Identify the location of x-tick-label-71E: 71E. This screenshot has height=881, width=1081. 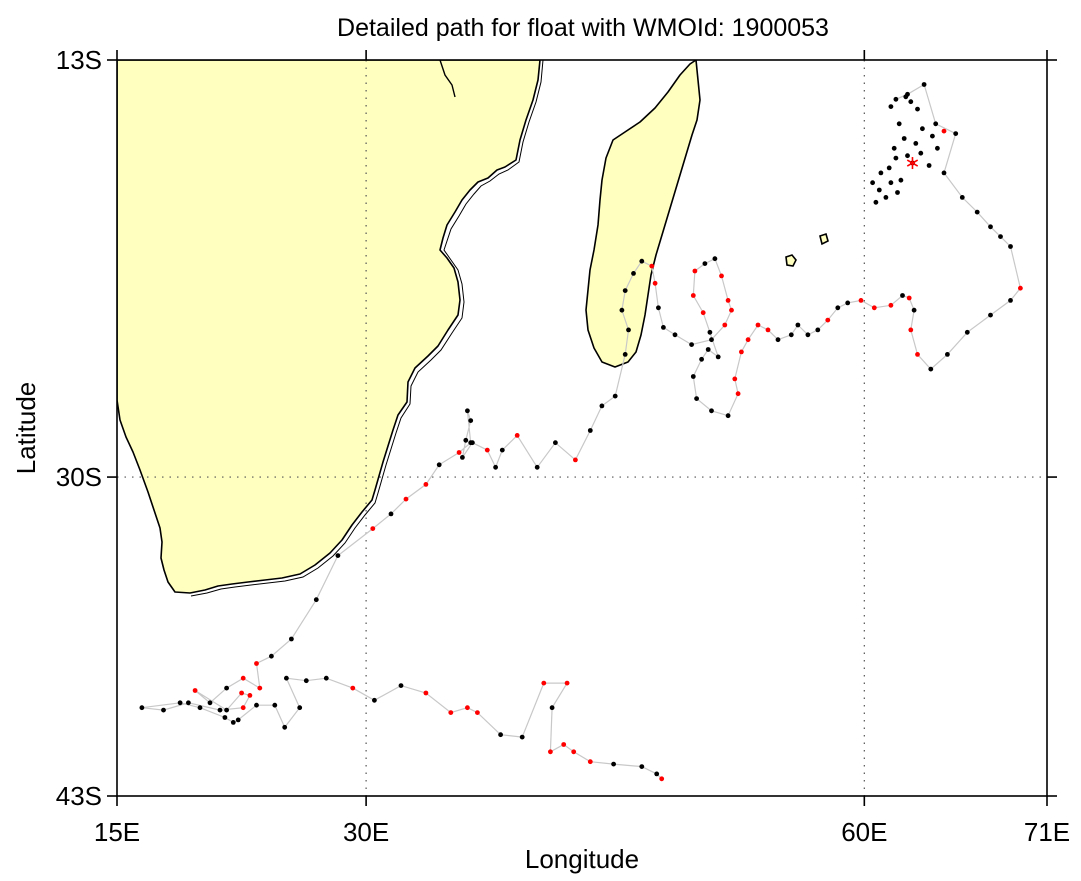
(1047, 832).